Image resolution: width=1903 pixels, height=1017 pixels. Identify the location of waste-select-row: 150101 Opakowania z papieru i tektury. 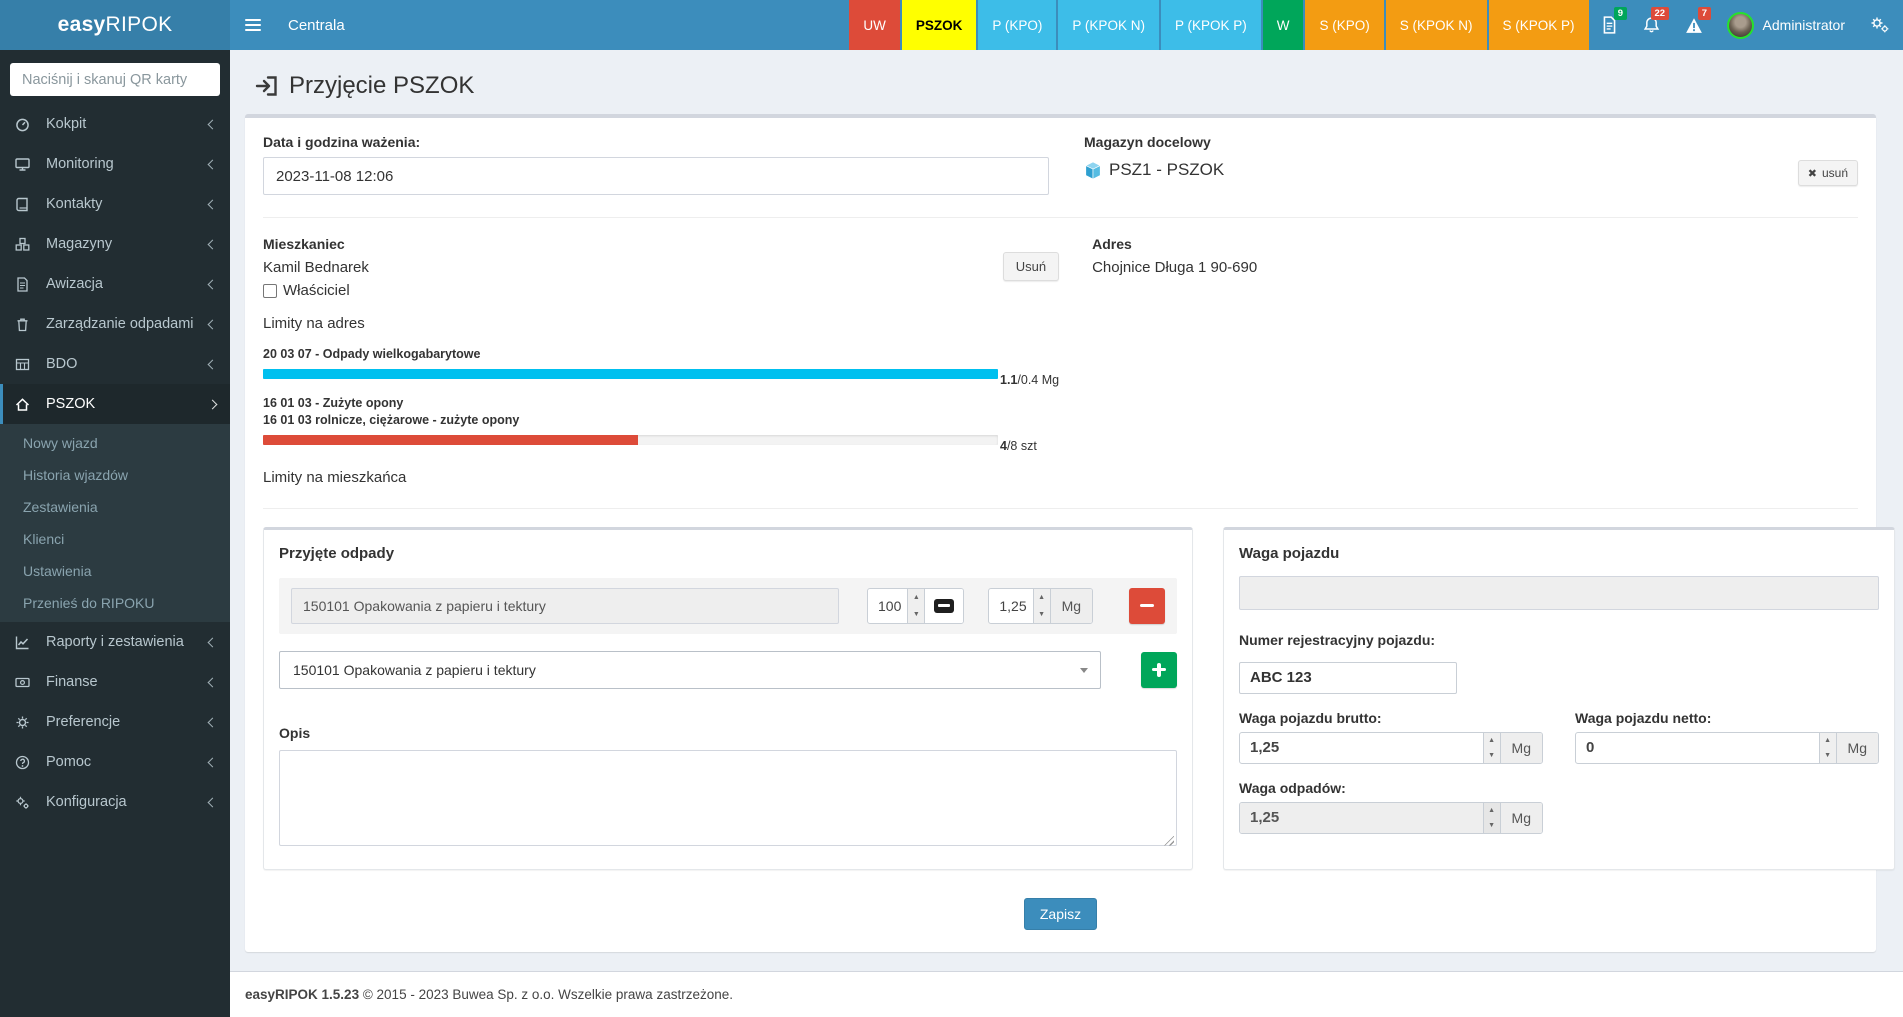
(728, 669).